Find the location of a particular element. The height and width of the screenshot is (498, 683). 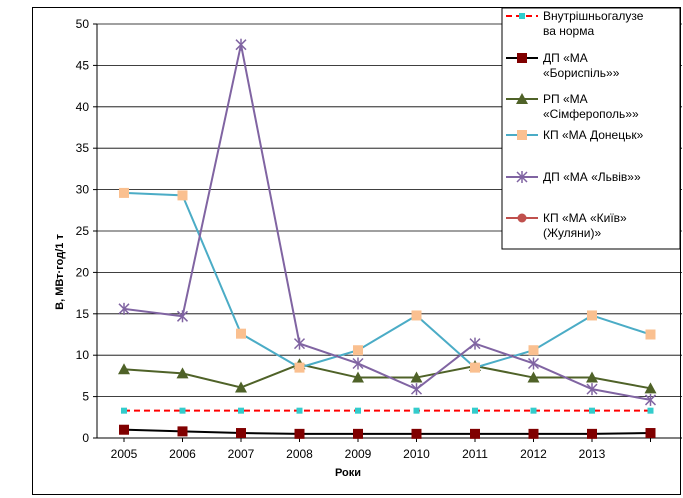

legend-label: «Бориспіль»» is located at coordinates (581, 73).